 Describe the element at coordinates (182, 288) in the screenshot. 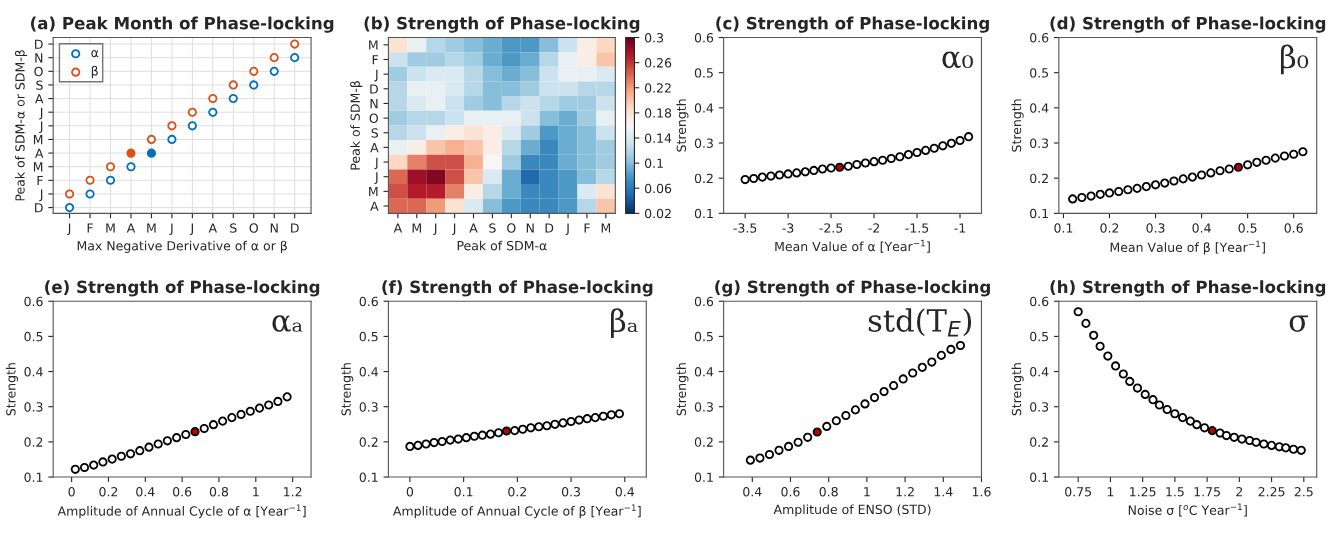

I see `chart-title: (e) Strength of Phase-locking` at that location.